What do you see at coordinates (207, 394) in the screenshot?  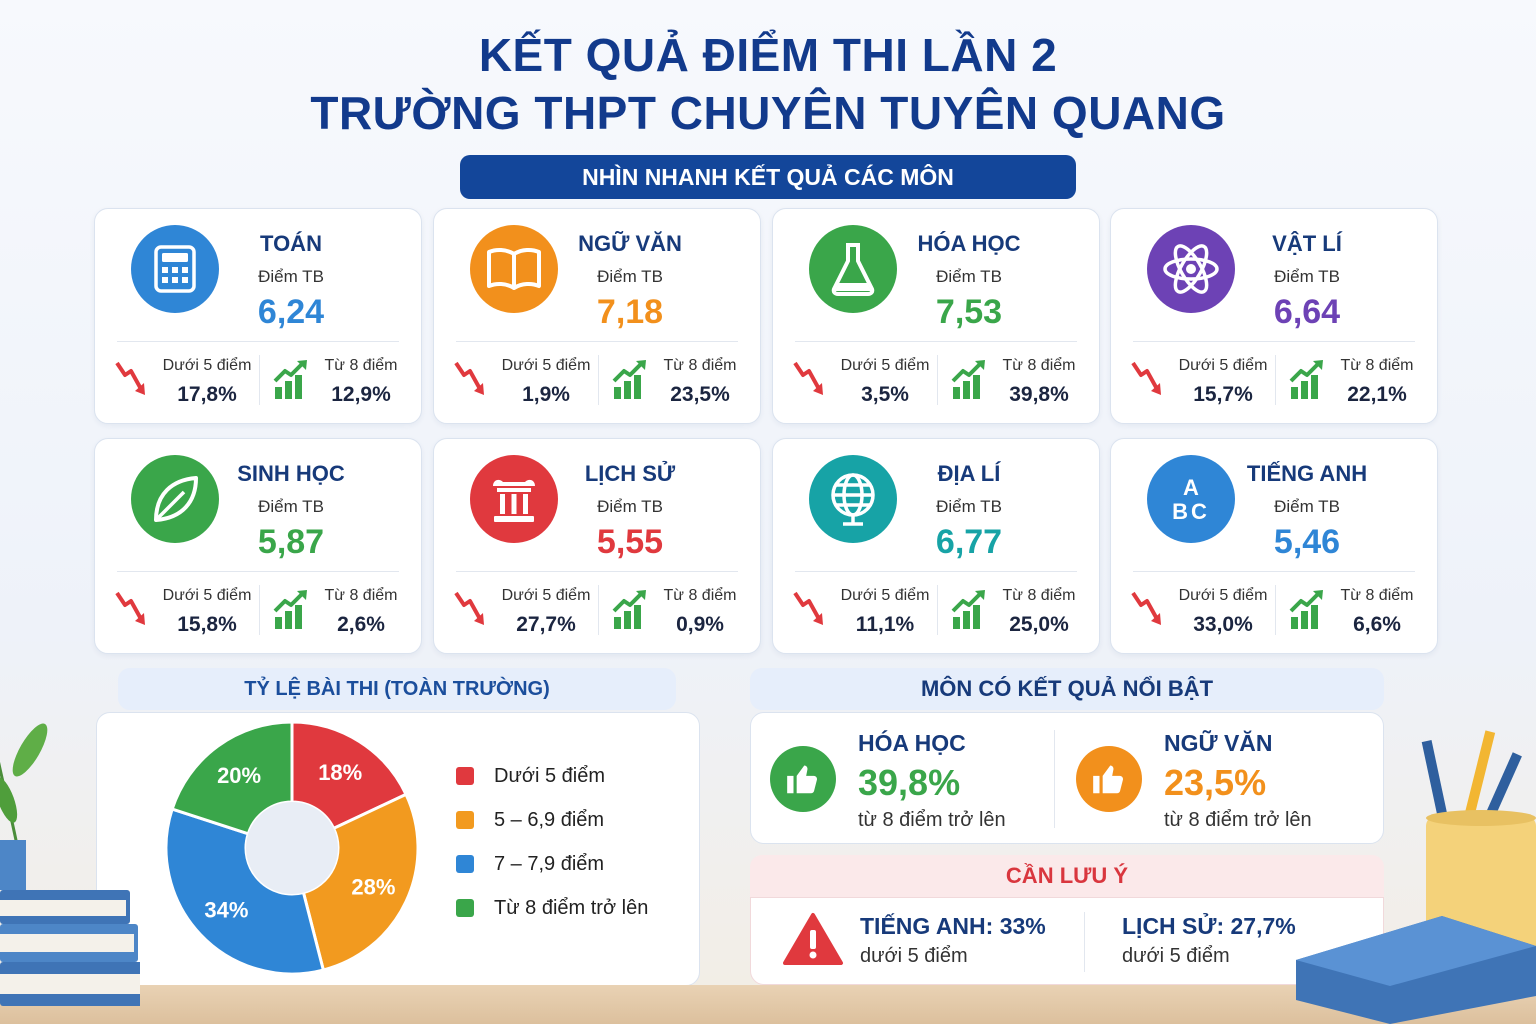 I see `below-value: 17,8%` at bounding box center [207, 394].